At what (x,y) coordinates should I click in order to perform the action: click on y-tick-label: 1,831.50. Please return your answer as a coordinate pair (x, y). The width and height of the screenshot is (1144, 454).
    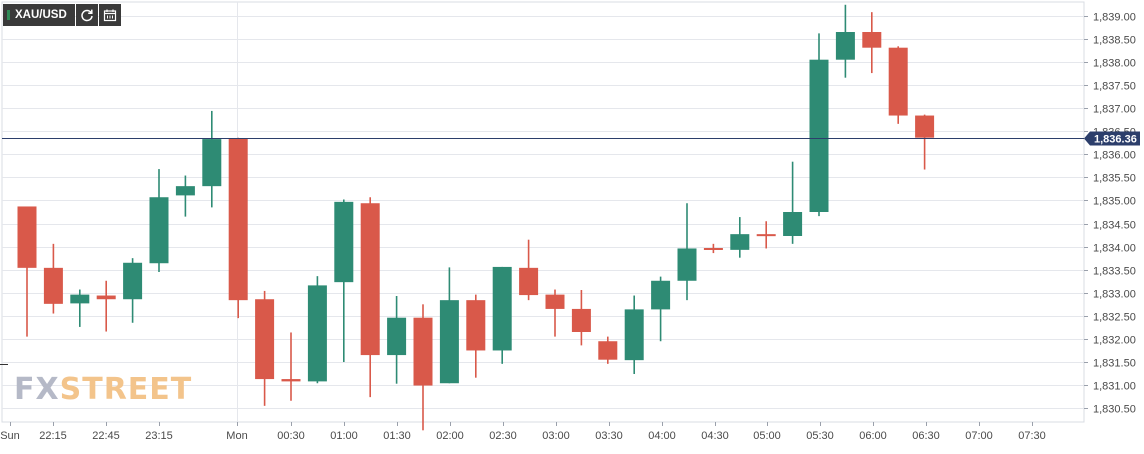
    Looking at the image, I should click on (1114, 364).